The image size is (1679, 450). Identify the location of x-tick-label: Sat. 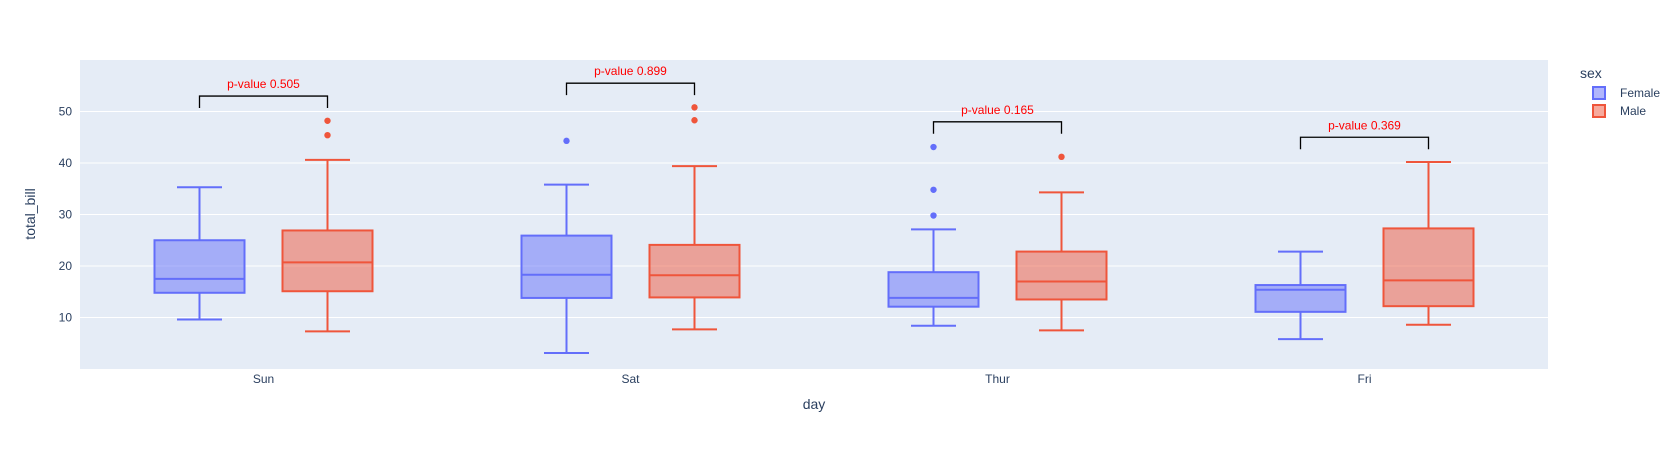
(630, 379).